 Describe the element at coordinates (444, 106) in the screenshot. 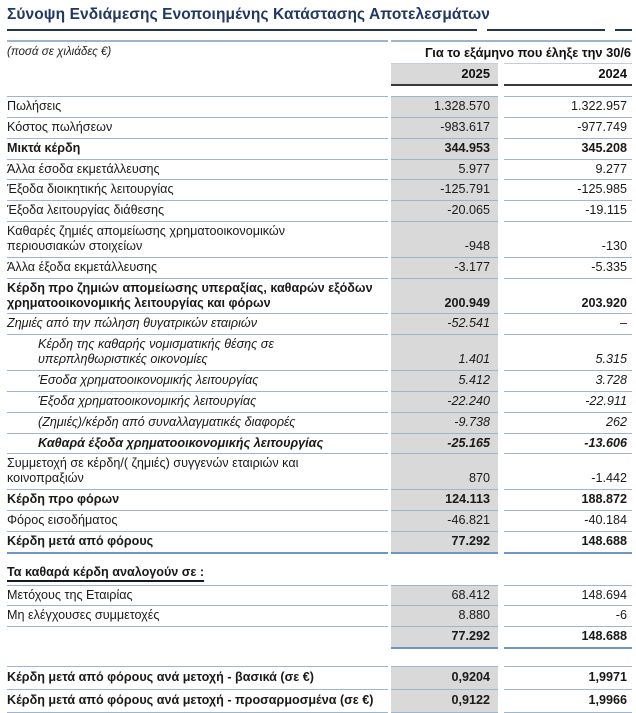

I see `row-value-2025: 1.328.570` at that location.